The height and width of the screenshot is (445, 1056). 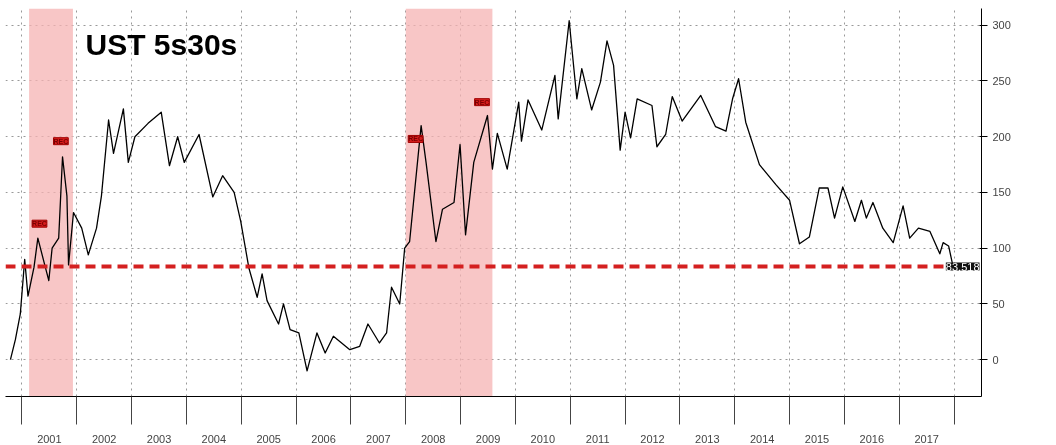 I want to click on y-tick-label: 0, so click(x=995, y=359).